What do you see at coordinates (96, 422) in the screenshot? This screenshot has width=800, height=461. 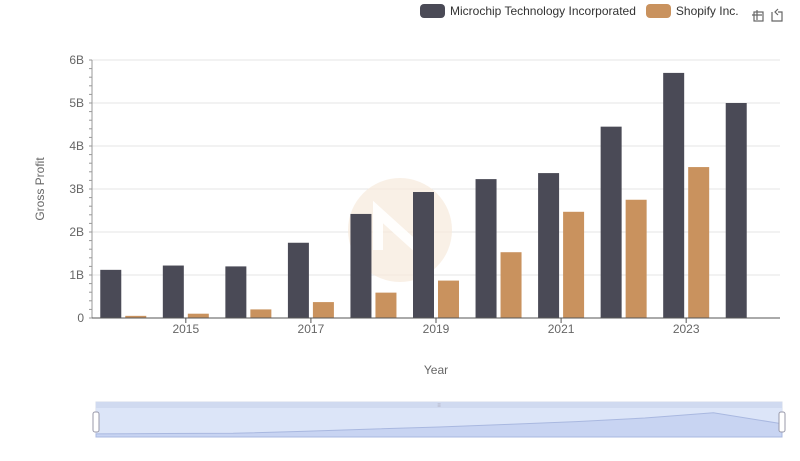 I see `data-zoom-handle-left` at bounding box center [96, 422].